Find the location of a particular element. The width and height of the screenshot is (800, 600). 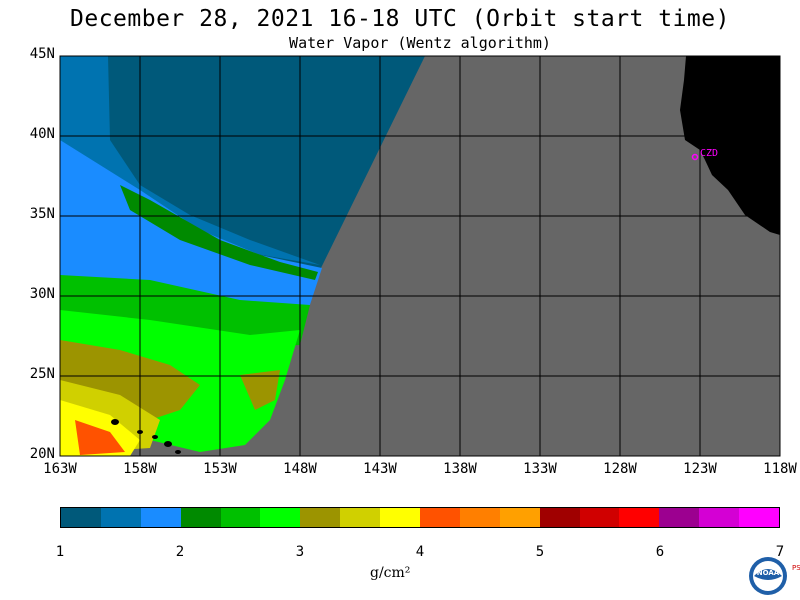

station-marker-czd: CZD is located at coordinates (704, 154).